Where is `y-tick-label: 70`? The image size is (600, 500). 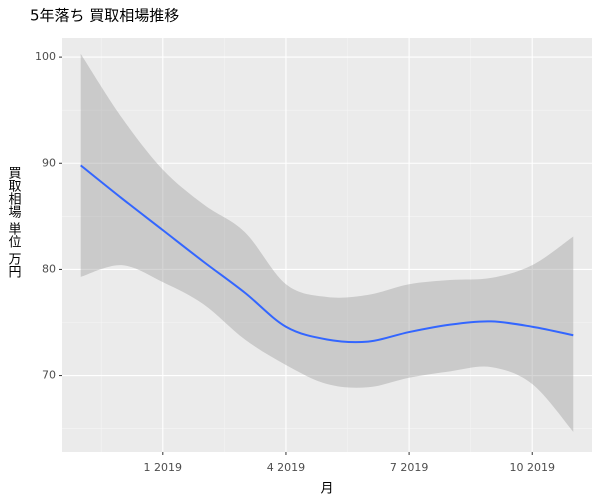
y-tick-label: 70 is located at coordinates (49, 375).